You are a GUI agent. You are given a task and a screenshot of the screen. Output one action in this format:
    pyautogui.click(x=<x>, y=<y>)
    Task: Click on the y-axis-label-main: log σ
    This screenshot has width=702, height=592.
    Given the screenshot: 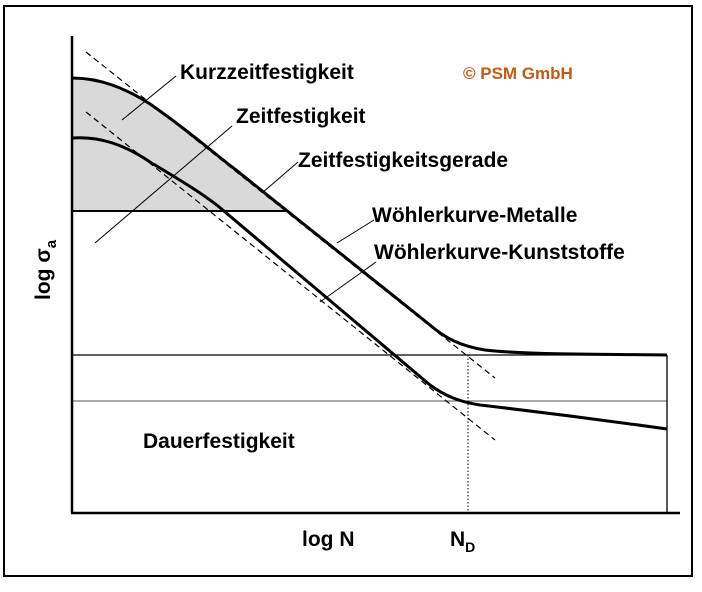 What is the action you would take?
    pyautogui.click(x=43, y=274)
    